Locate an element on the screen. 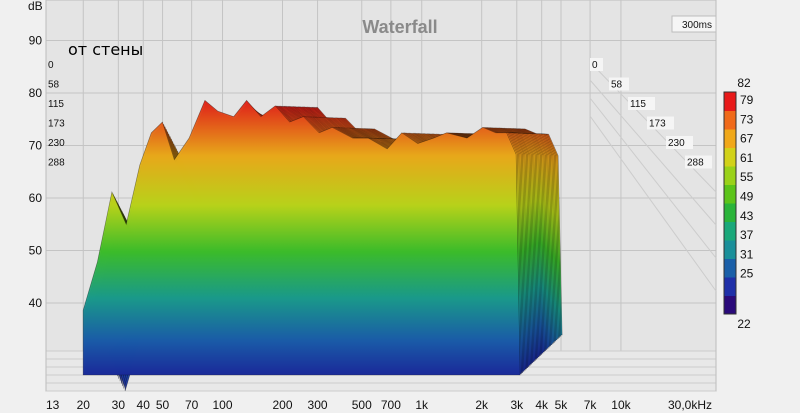  x-tick-4: 50 is located at coordinates (163, 405).